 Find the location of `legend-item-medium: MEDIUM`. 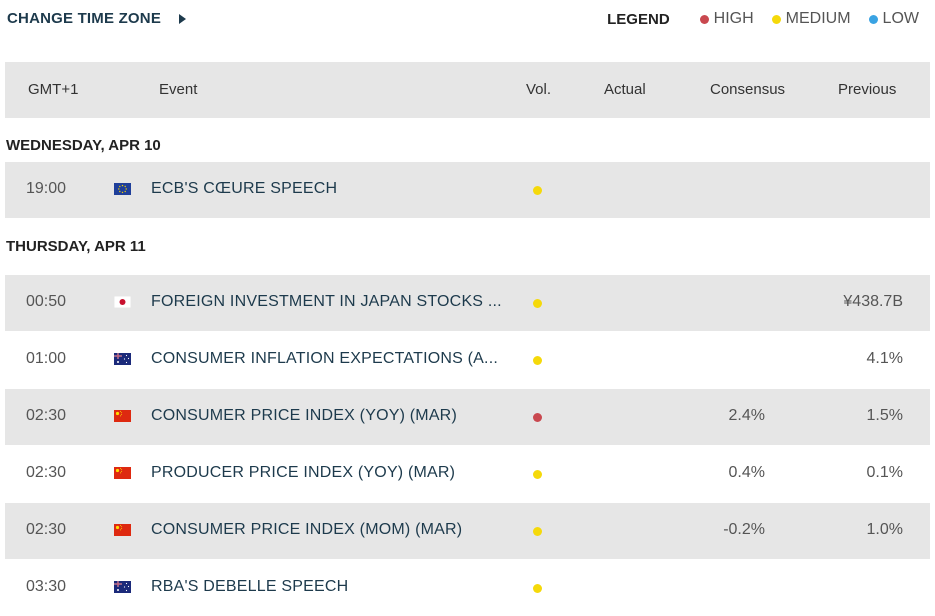

legend-item-medium: MEDIUM is located at coordinates (811, 19).